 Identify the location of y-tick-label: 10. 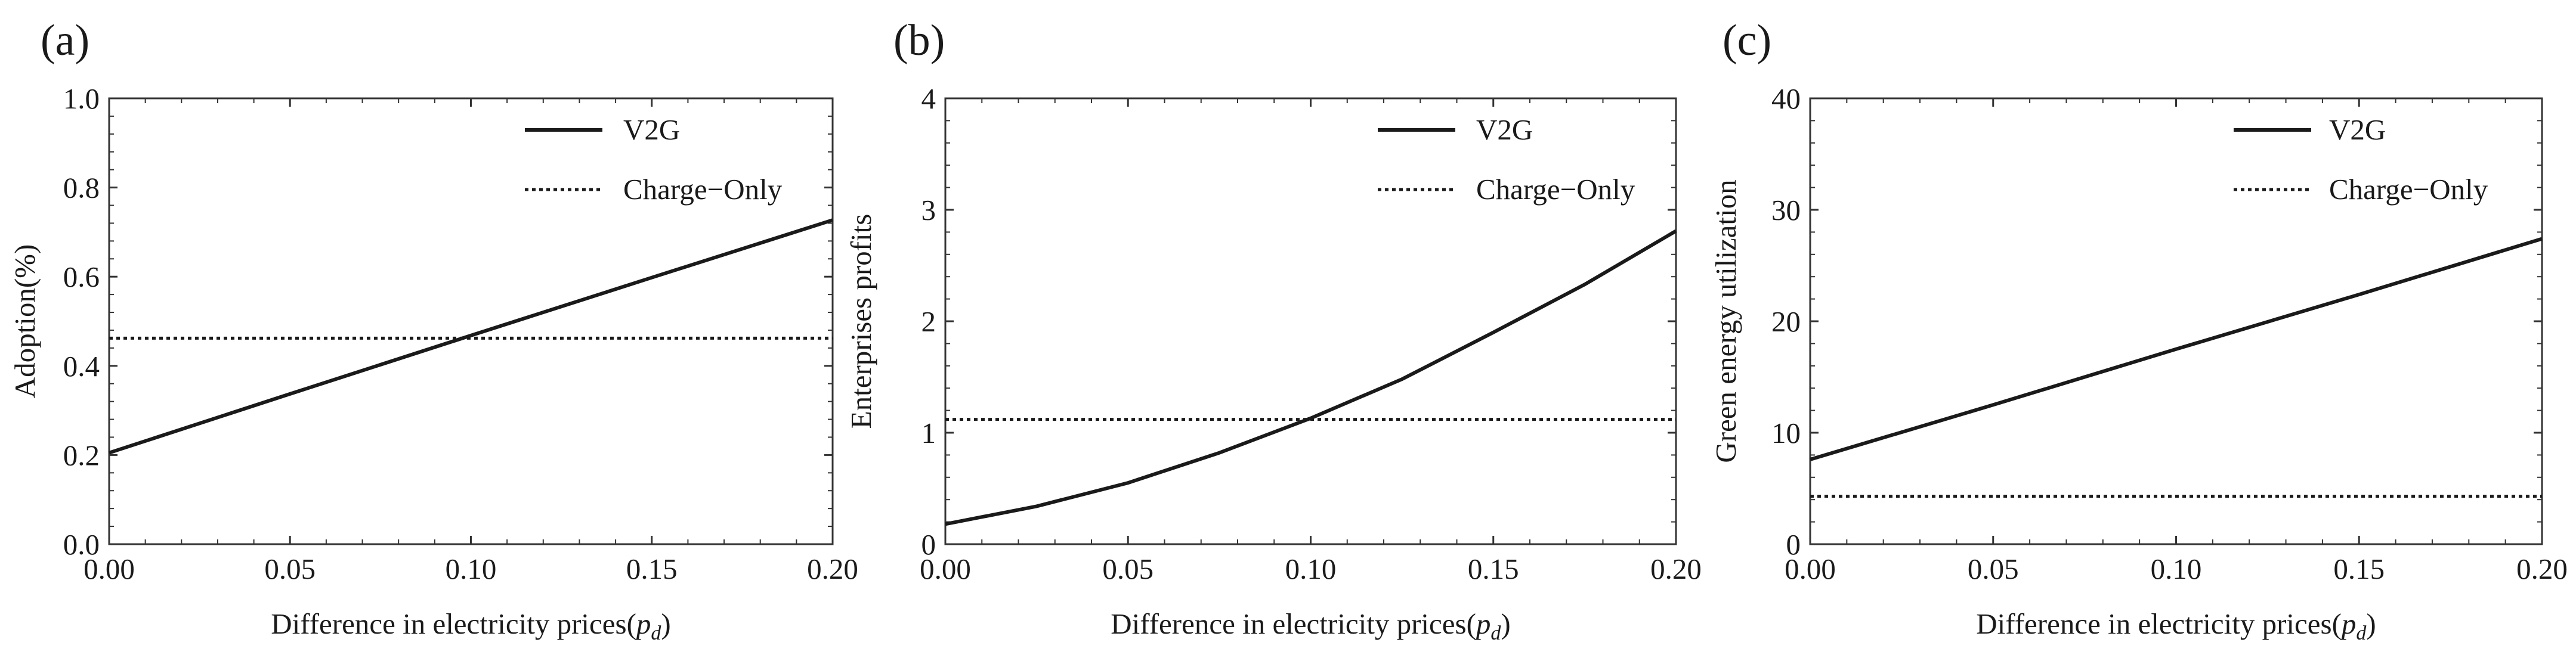
(1786, 433).